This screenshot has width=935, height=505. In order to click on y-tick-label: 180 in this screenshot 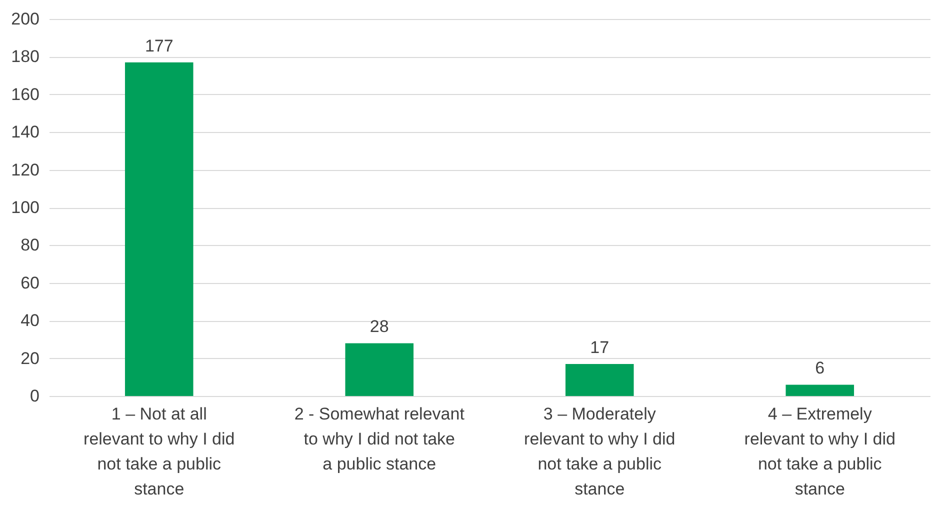, I will do `click(25, 56)`.